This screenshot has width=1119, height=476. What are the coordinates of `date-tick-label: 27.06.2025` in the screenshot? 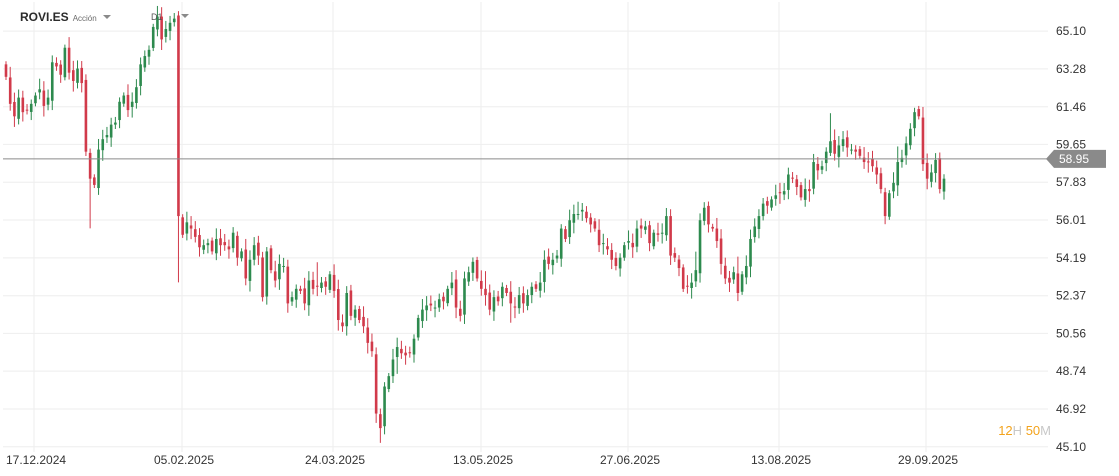 It's located at (630, 460).